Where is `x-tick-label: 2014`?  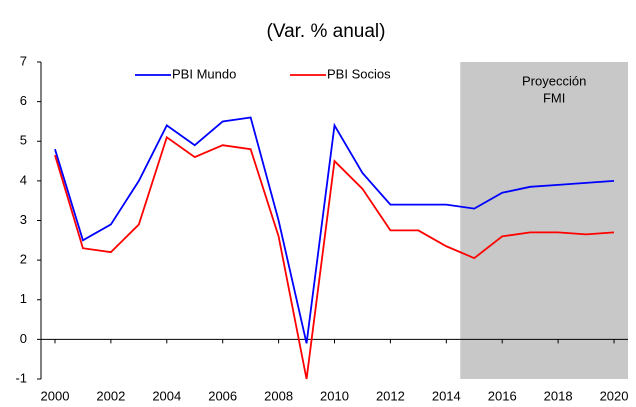
x-tick-label: 2014 is located at coordinates (446, 395).